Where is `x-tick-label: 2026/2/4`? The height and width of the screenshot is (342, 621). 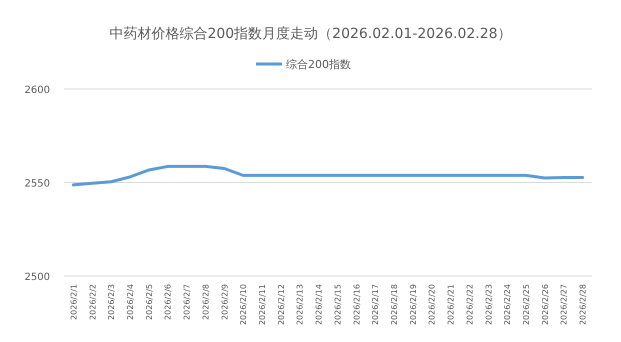 x-tick-label: 2026/2/4 is located at coordinates (130, 302).